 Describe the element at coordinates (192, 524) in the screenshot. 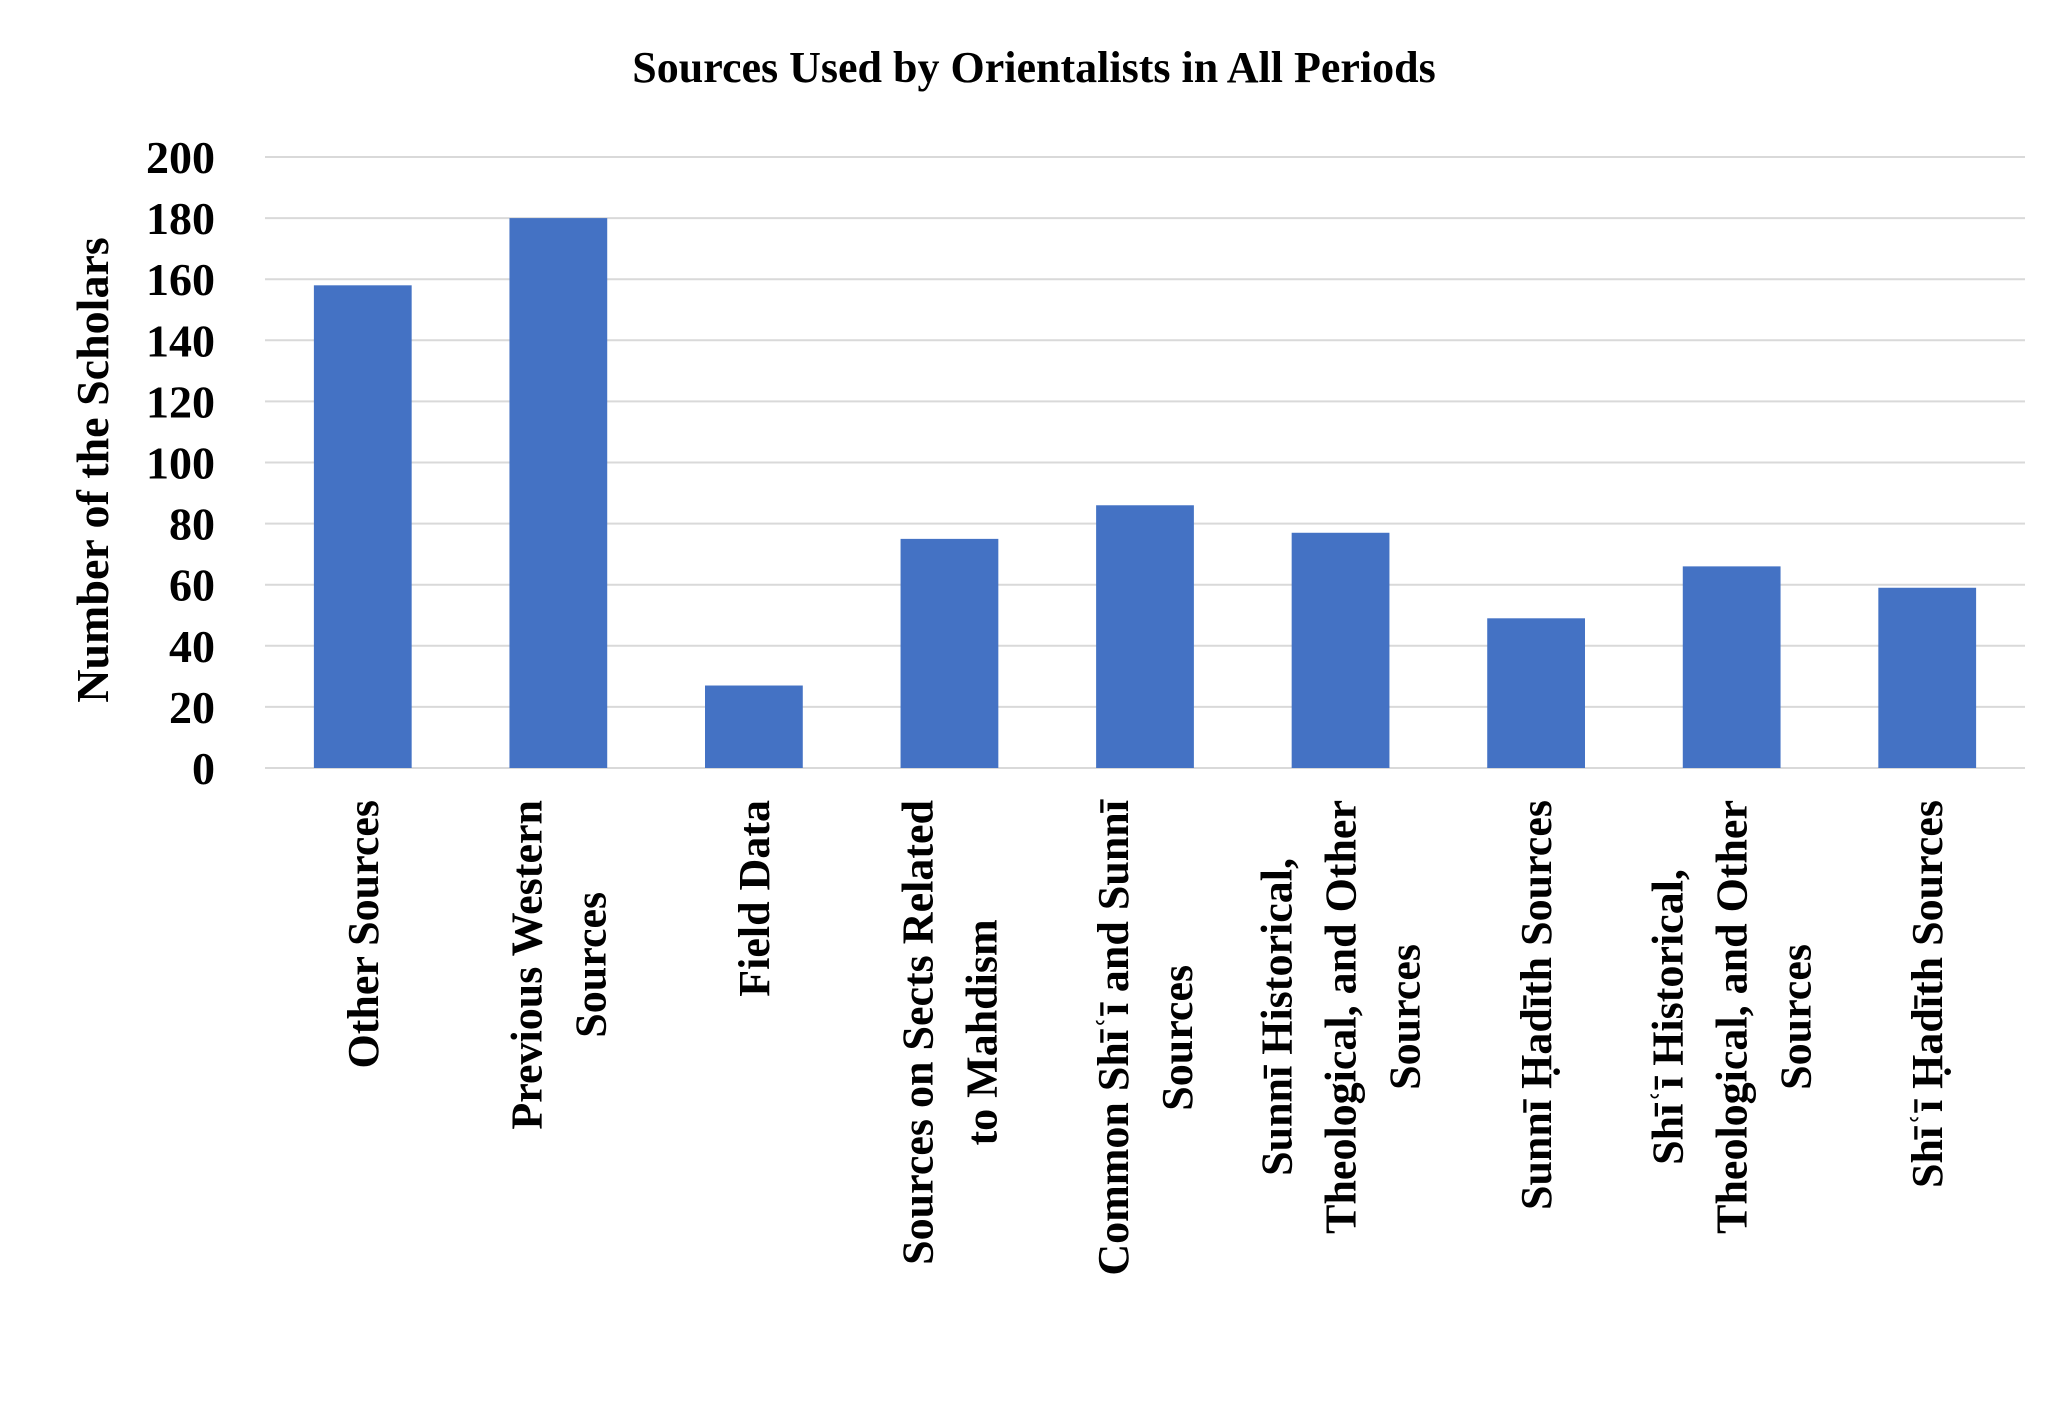

I see `y-tick-label: 80` at that location.